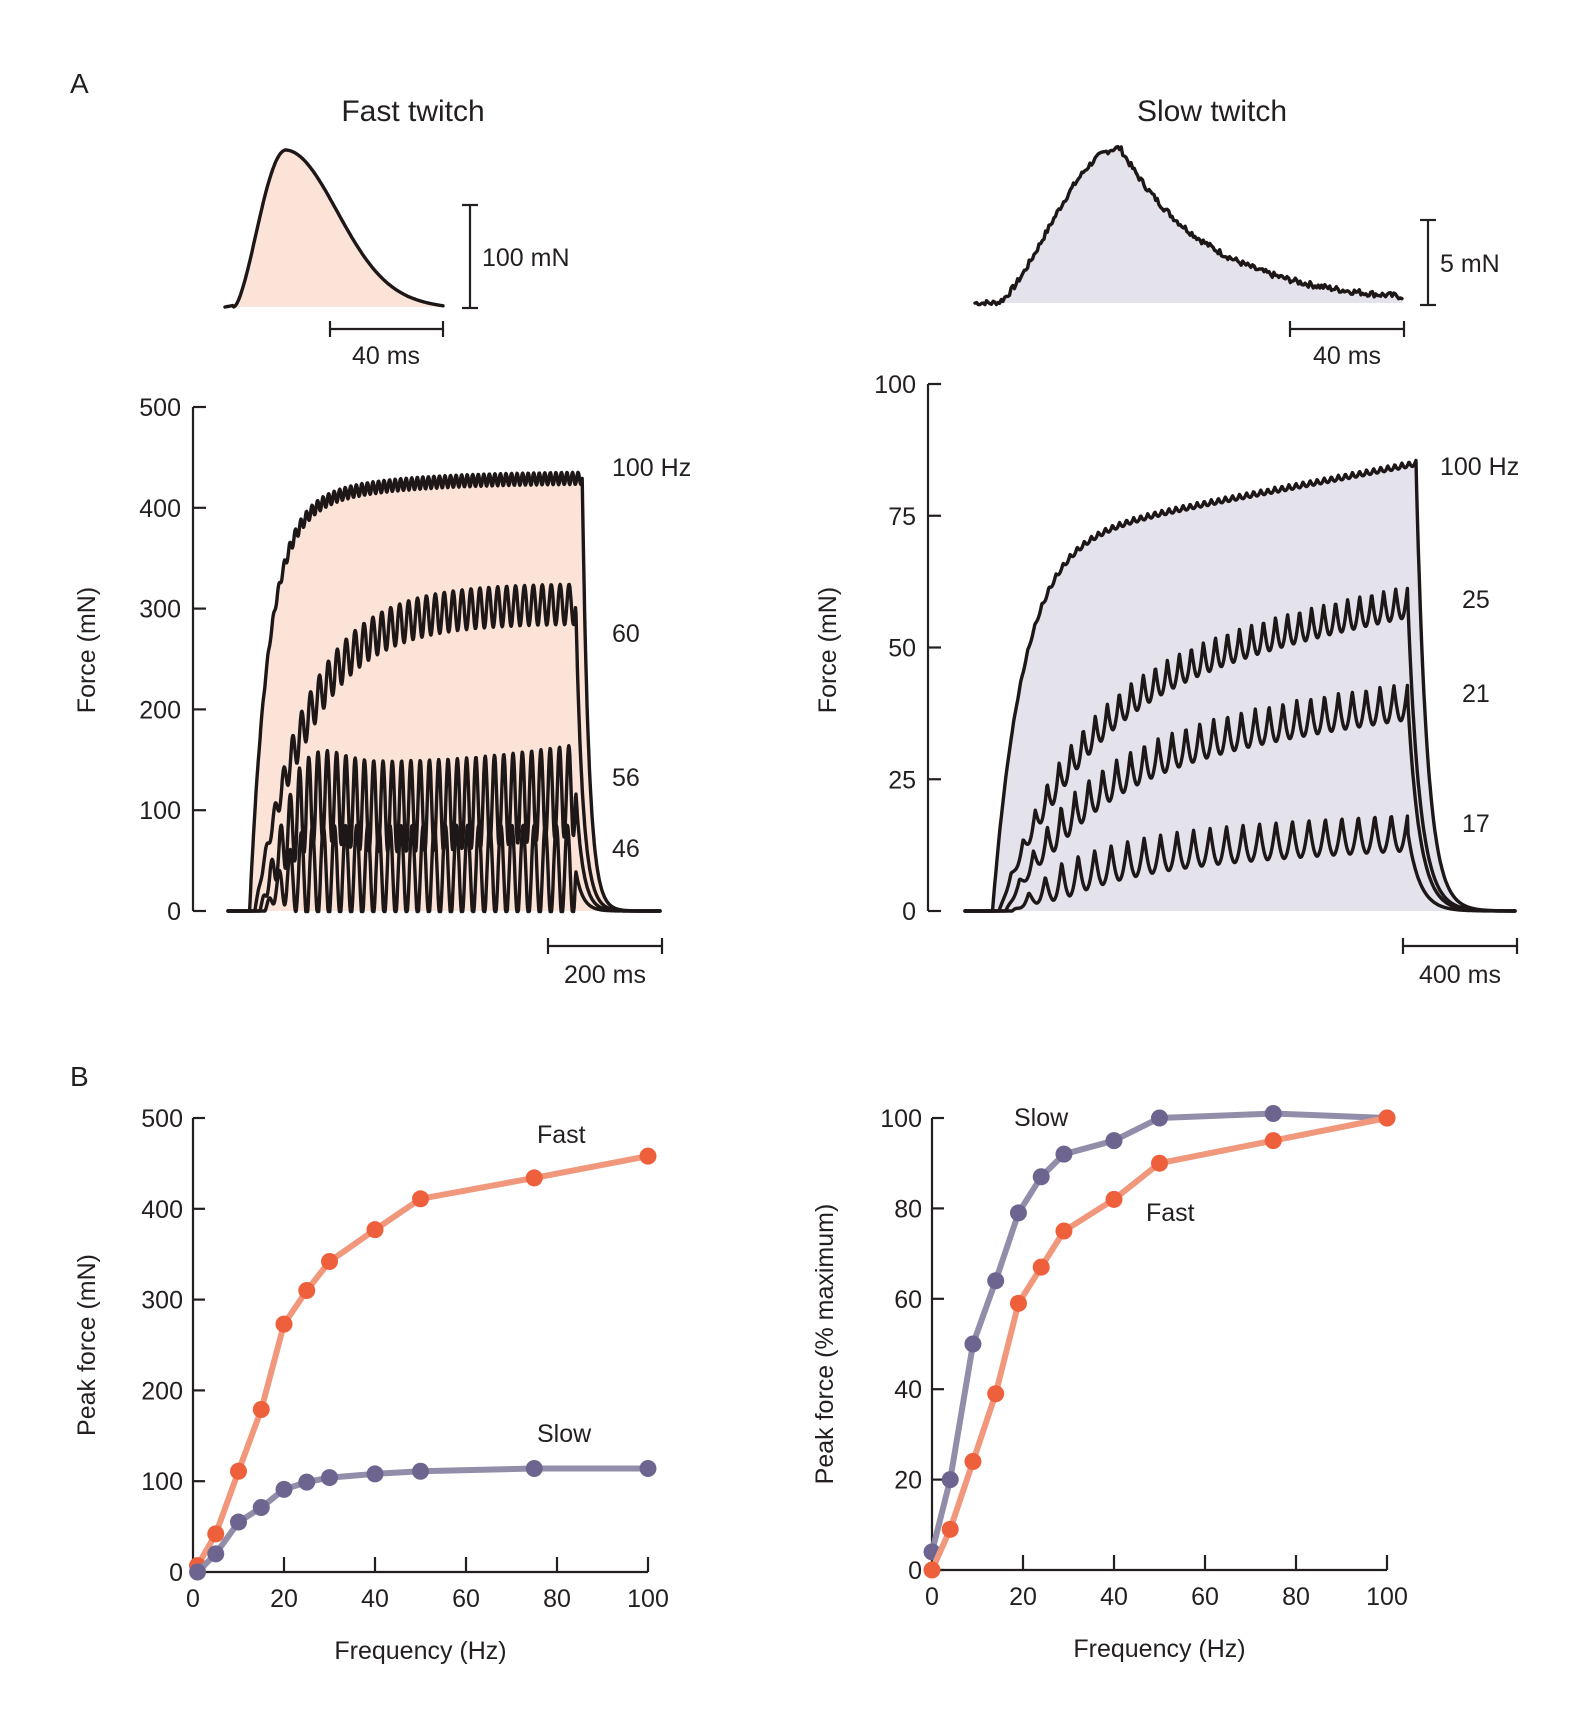 This screenshot has width=1594, height=1730. I want to click on slow-tetanus-fill, so click(1240, 685).